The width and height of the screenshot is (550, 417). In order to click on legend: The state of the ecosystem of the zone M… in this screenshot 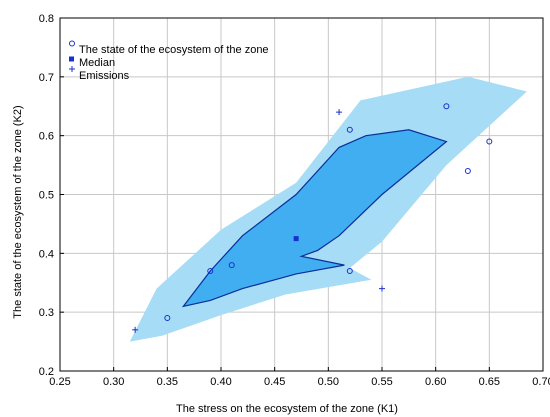, I will do `click(169, 61)`.